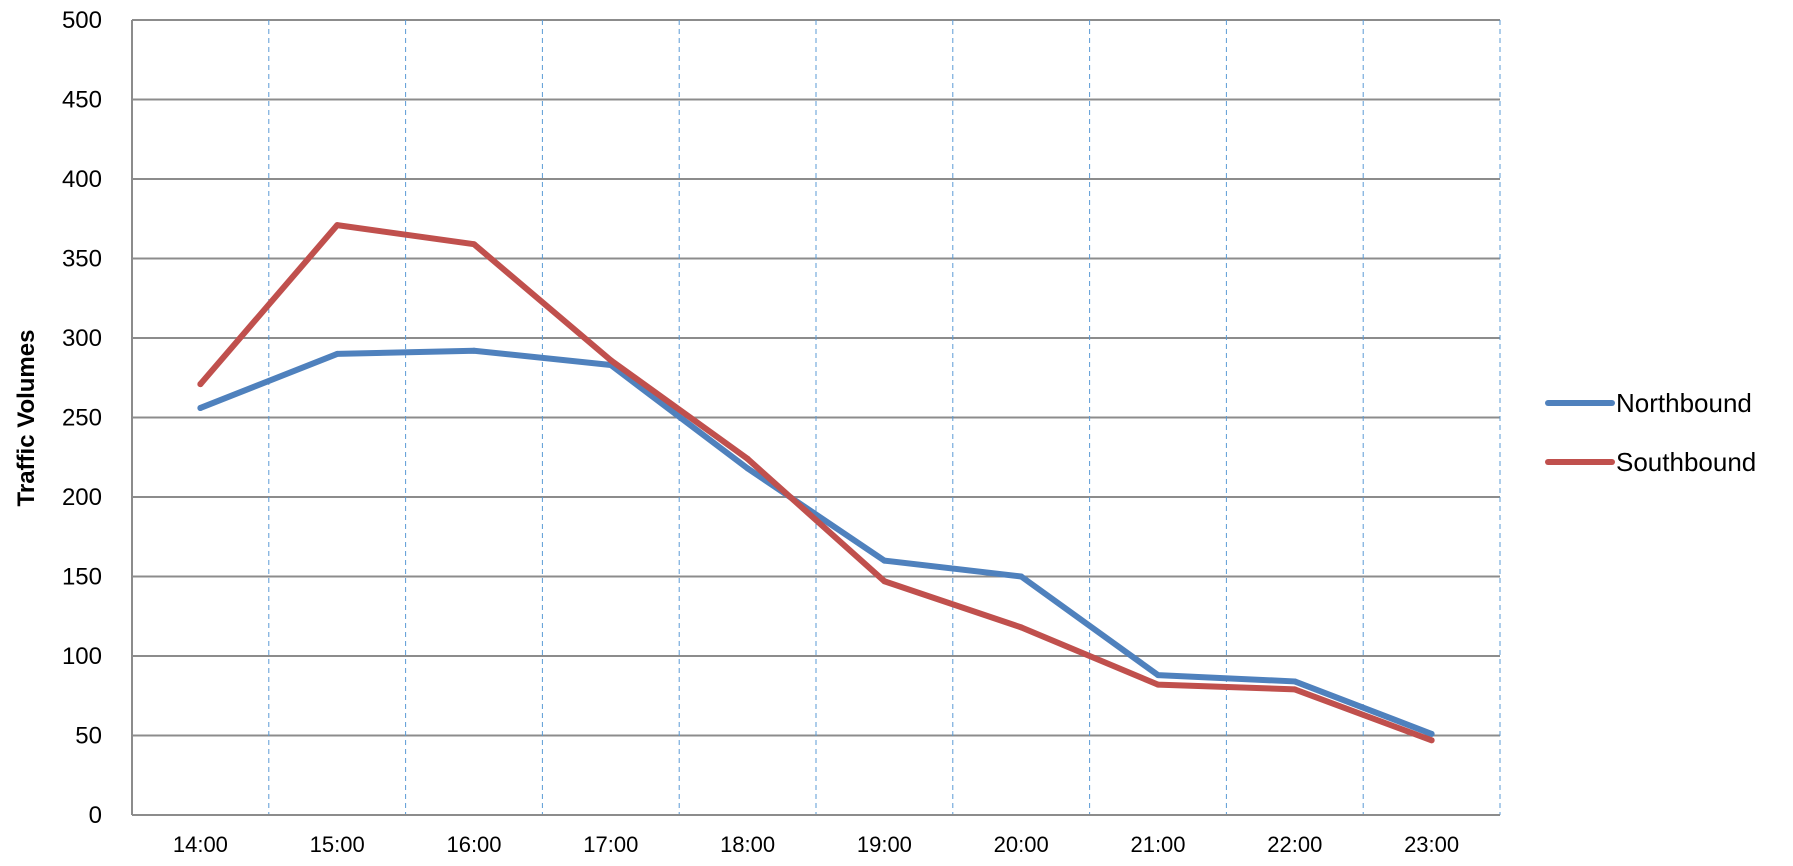 The image size is (1793, 866). Describe the element at coordinates (1431, 844) in the screenshot. I see `x-tick-label: 23:00` at that location.